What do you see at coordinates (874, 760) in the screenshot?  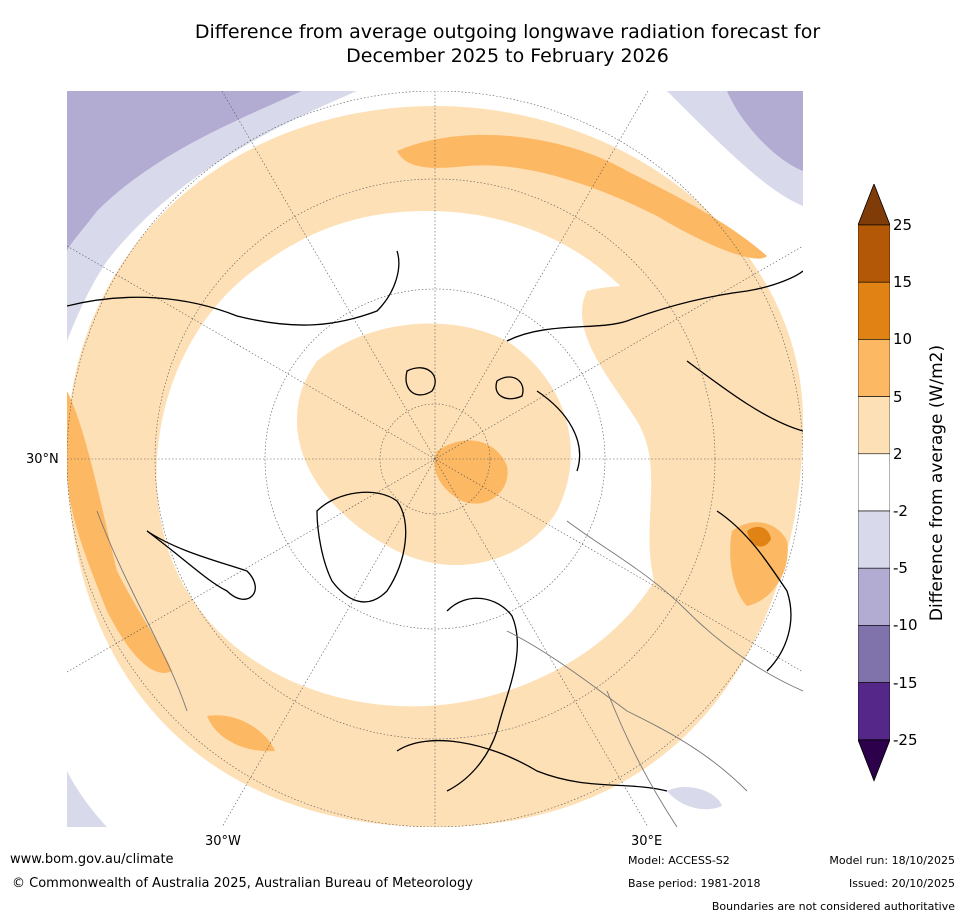 I see `colorbar-extend-bottom` at bounding box center [874, 760].